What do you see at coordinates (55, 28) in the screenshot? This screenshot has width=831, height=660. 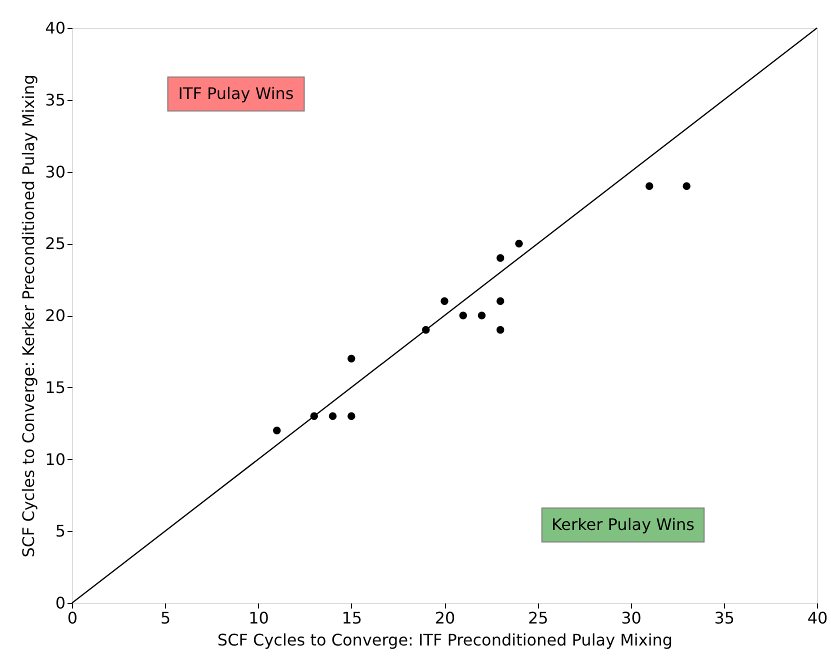 I see `y-tick-label: 40` at bounding box center [55, 28].